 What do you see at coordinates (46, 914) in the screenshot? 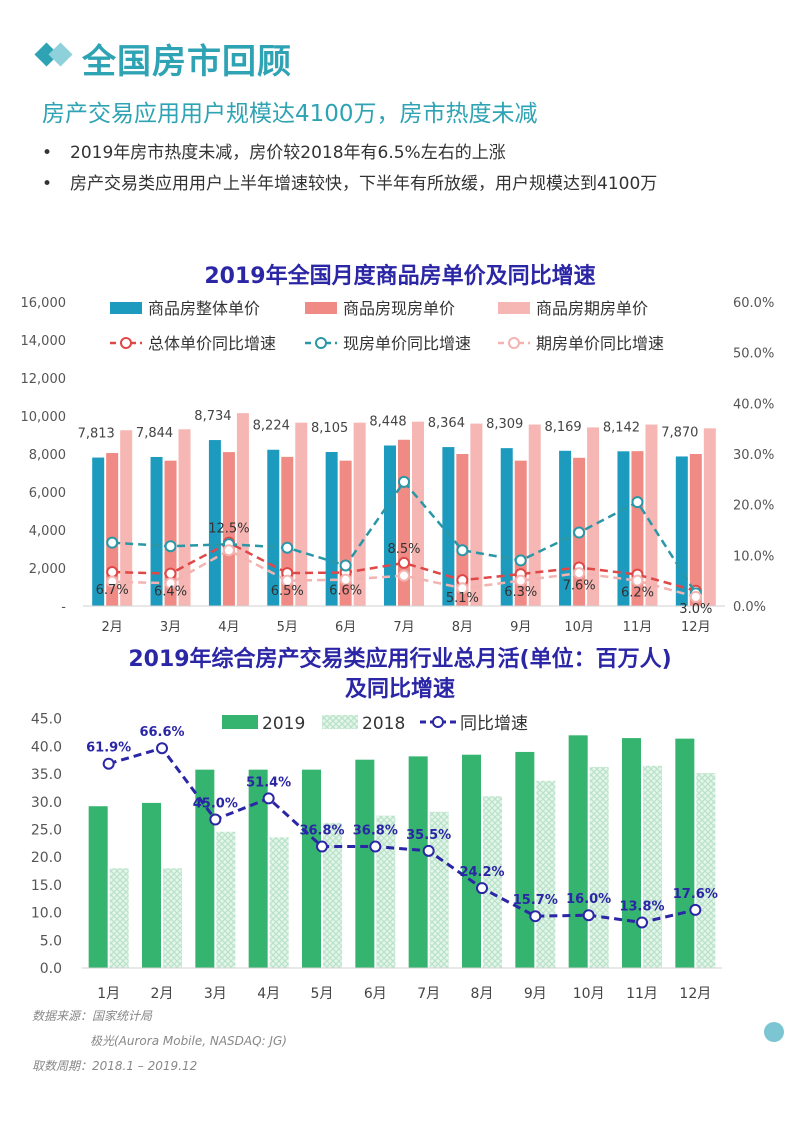
I see `y-tick-label: 10.0` at bounding box center [46, 914].